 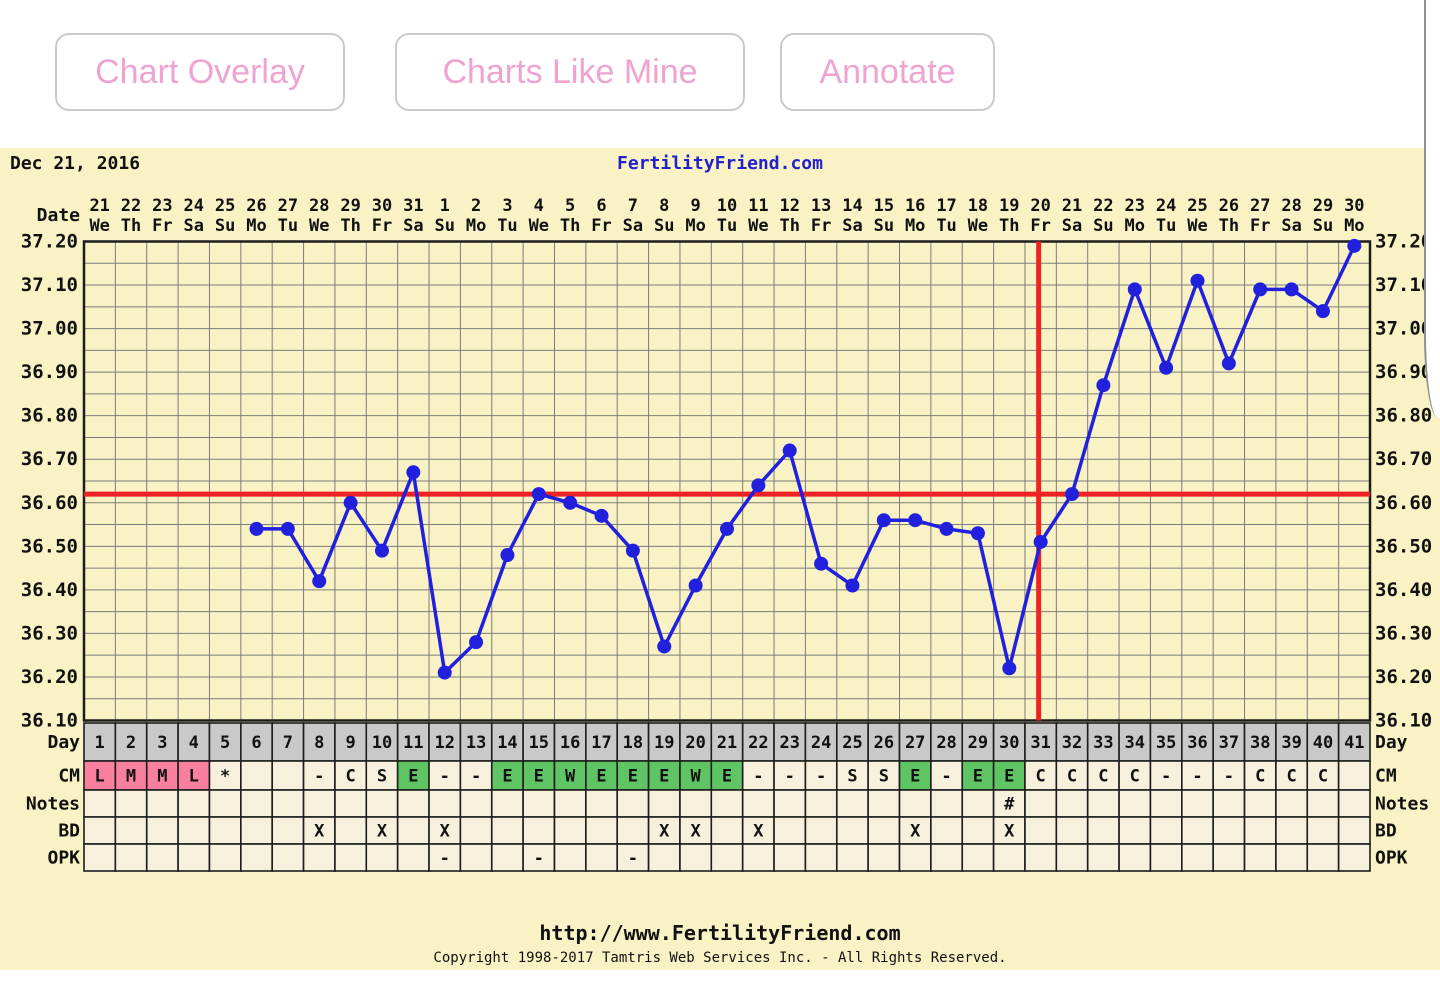 I want to click on charts-like-mine-button: Charts Like Mine, so click(x=570, y=72).